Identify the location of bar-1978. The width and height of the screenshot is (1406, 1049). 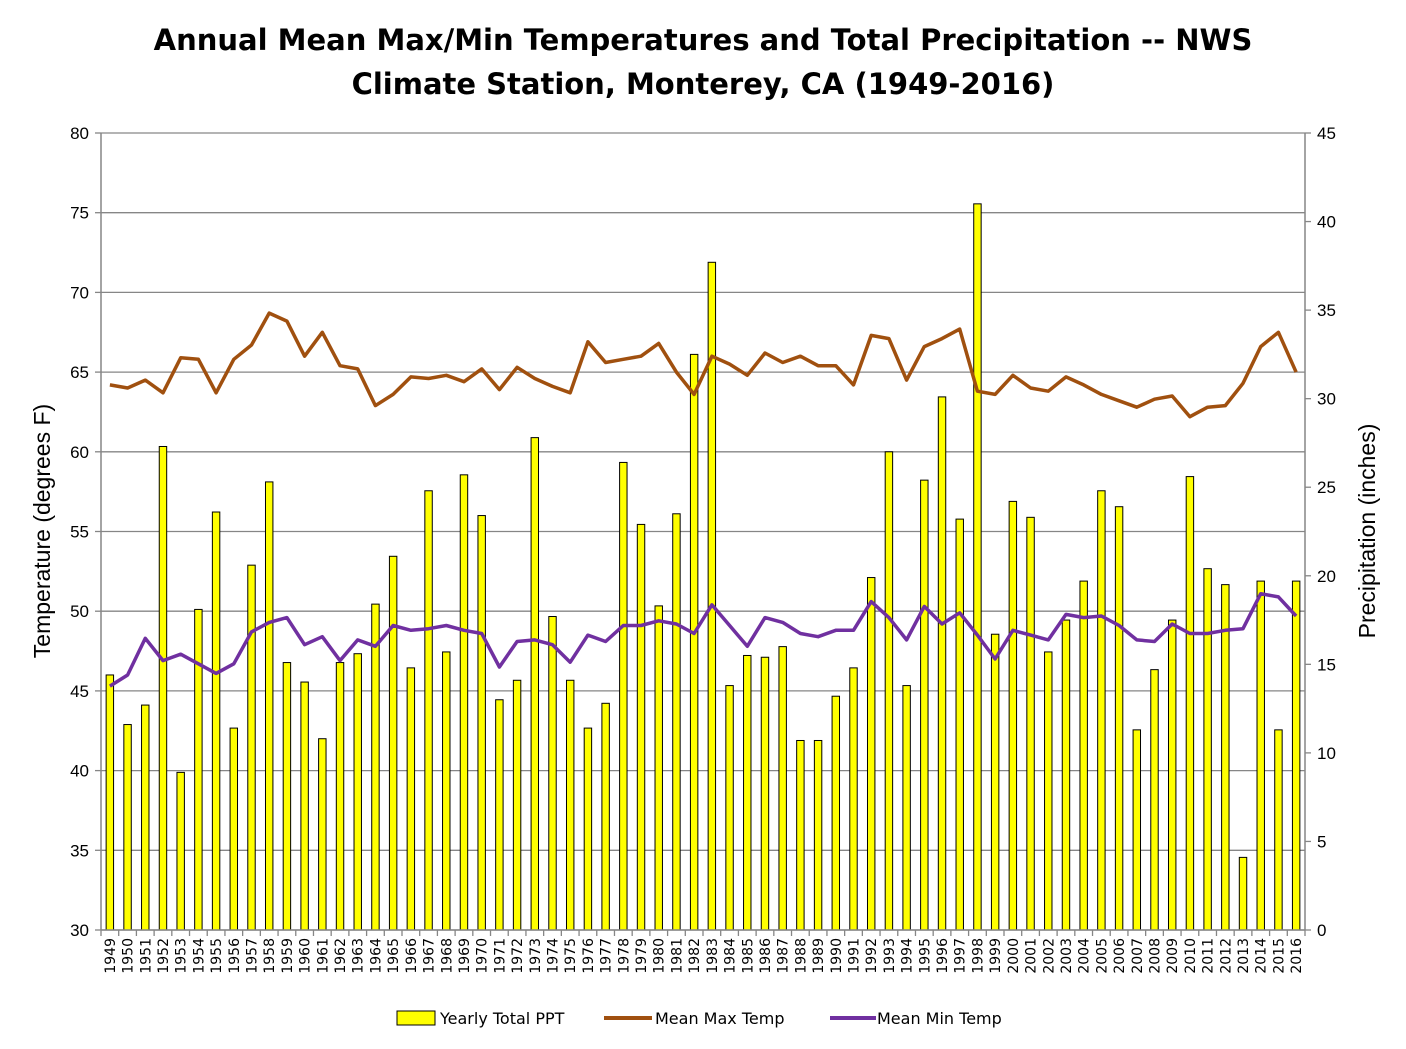
(623, 696).